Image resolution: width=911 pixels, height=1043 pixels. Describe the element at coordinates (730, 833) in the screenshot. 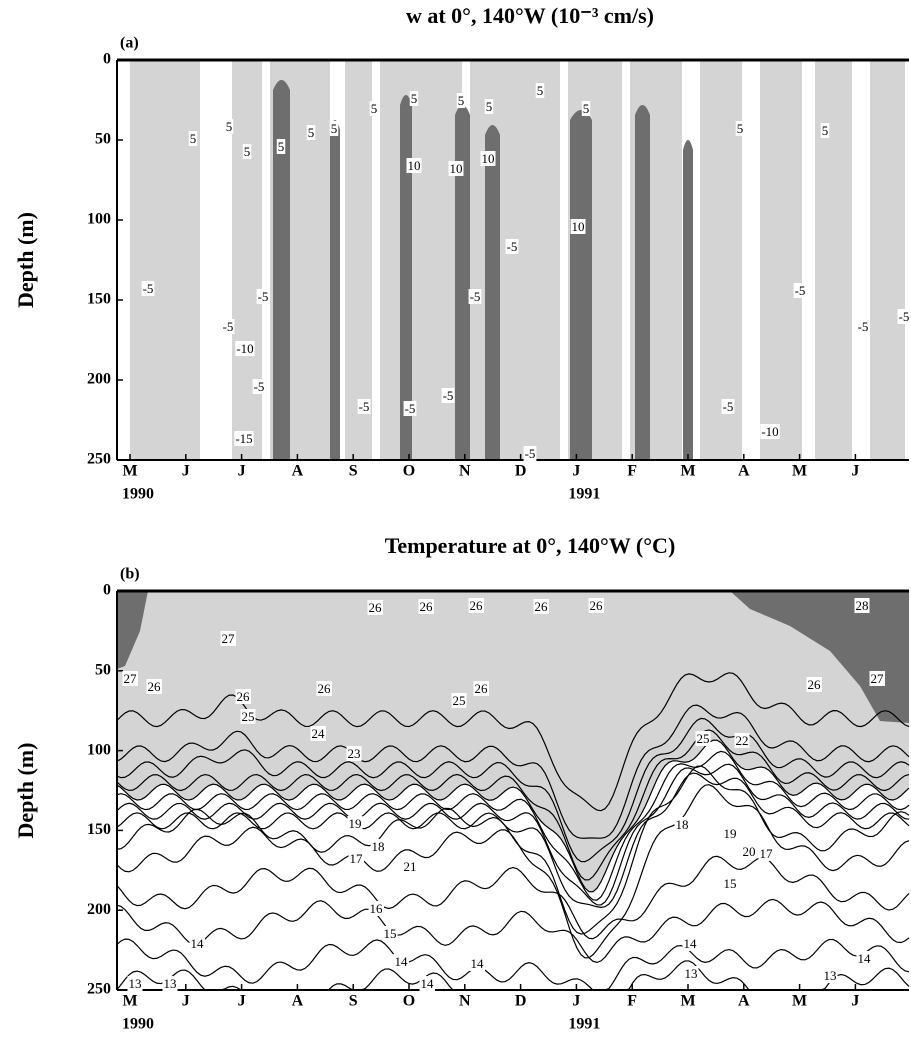

I see `contour-label: 19` at that location.